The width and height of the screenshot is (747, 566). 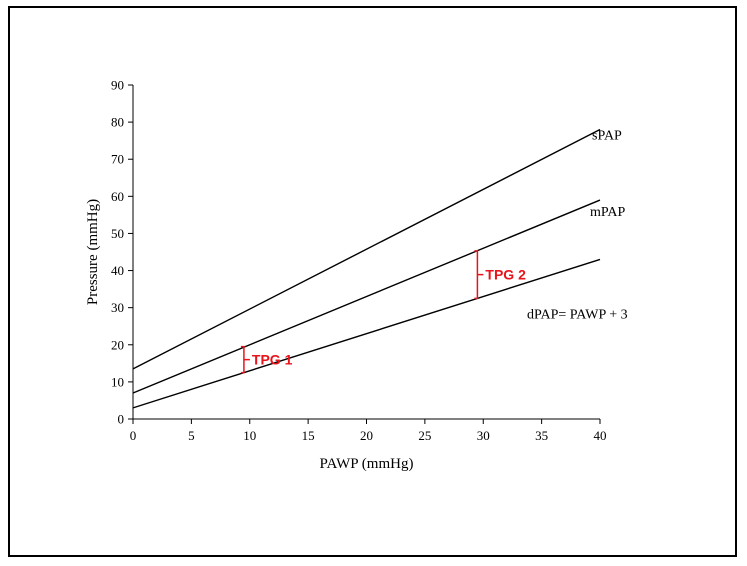 What do you see at coordinates (93, 252) in the screenshot?
I see `y-axis-title: Pressure (mmHg)` at bounding box center [93, 252].